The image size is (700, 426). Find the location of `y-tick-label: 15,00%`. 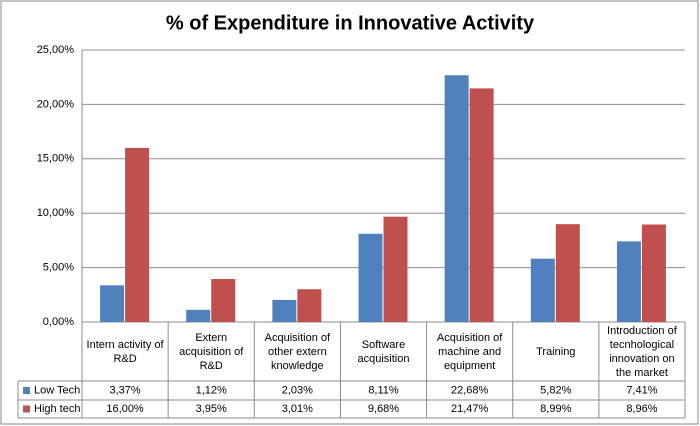

y-tick-label: 15,00% is located at coordinates (56, 159).